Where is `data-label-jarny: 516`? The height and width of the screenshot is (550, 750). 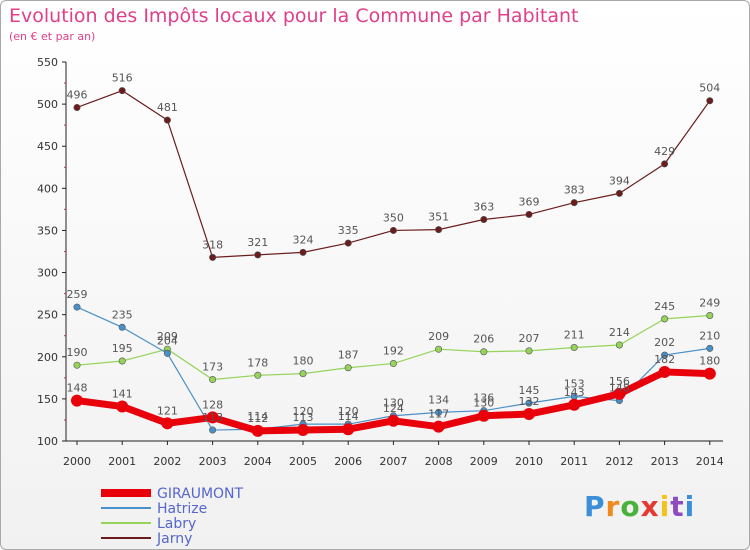 data-label-jarny: 516 is located at coordinates (122, 78).